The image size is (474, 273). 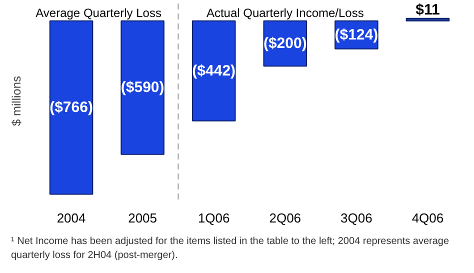 I want to click on x-tick-label: 3Q06, so click(x=356, y=218).